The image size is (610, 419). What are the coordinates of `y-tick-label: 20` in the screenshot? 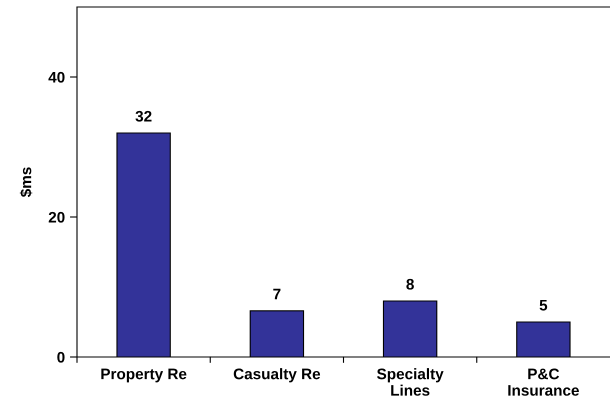 It's located at (56, 217).